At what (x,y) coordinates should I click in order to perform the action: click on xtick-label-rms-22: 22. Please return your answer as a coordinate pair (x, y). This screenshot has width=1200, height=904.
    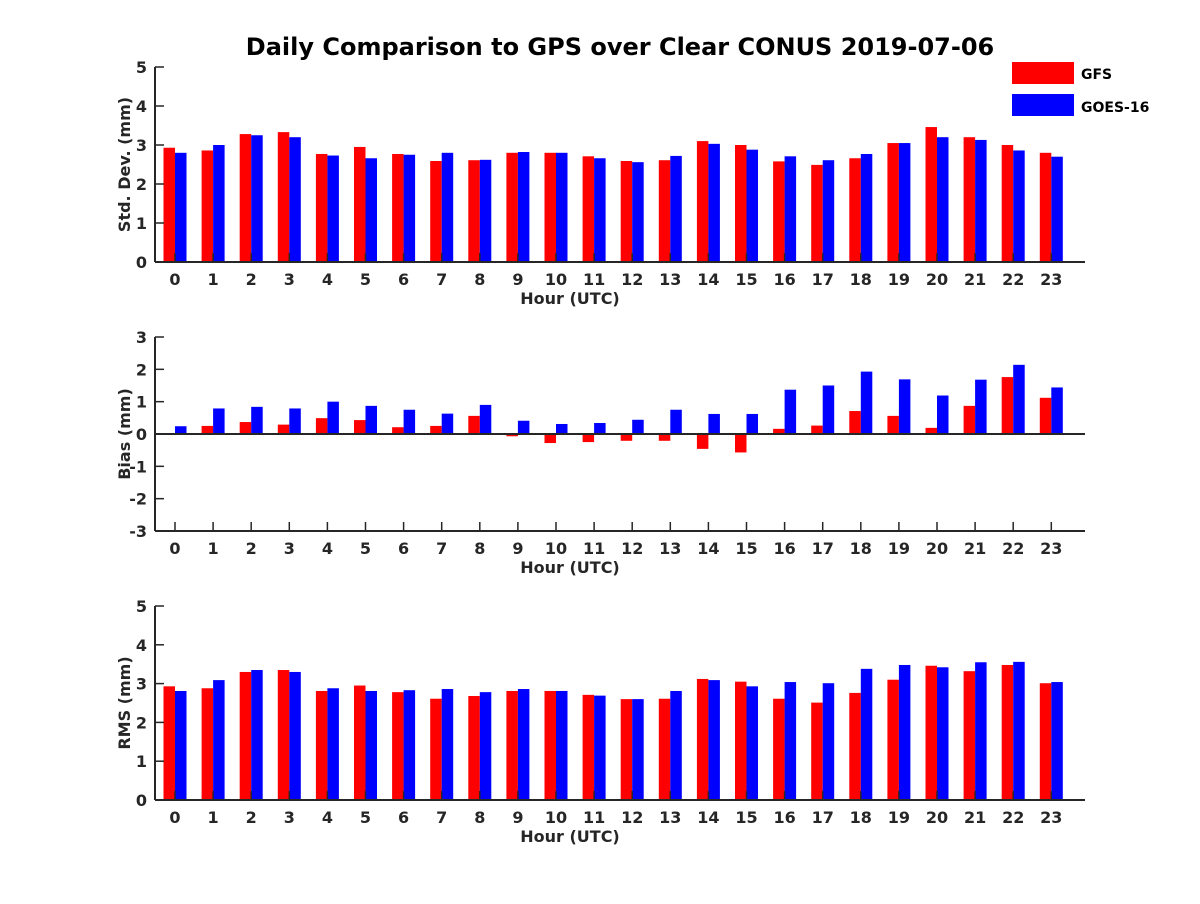
    Looking at the image, I should click on (1013, 817).